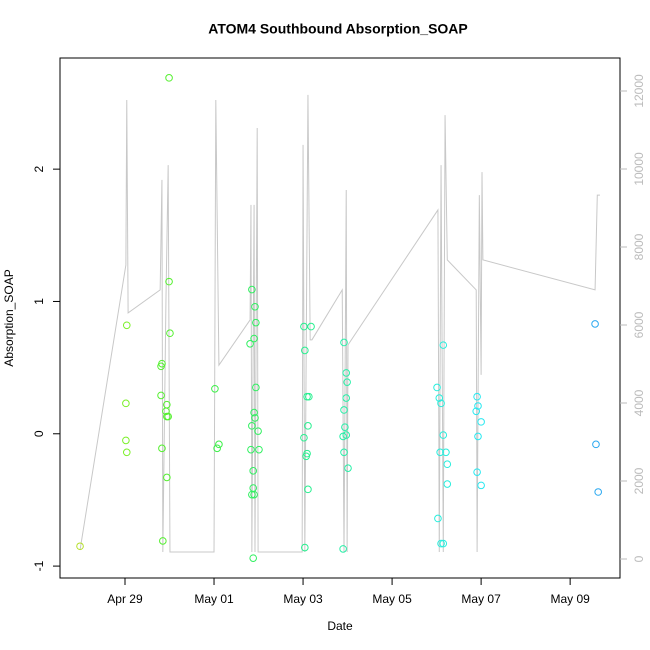  I want to click on y-axis-label: Absorption_SOAP, so click(9, 317).